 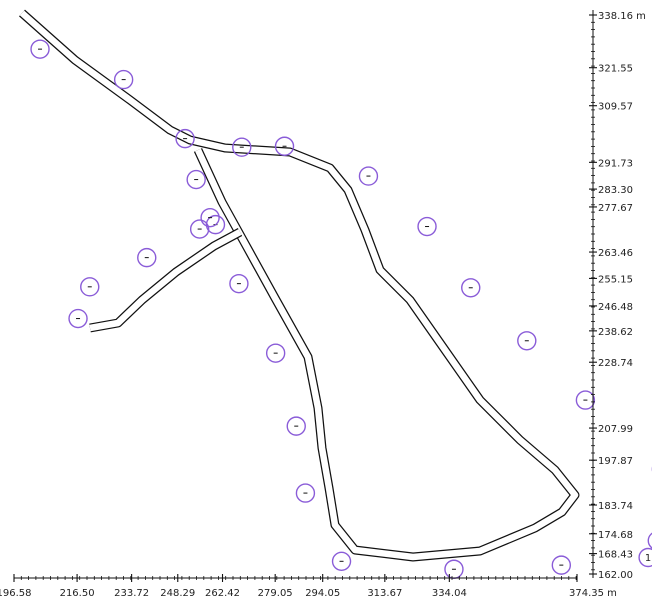 What do you see at coordinates (384, 593) in the screenshot?
I see `x-tick-label: 313.67` at bounding box center [384, 593].